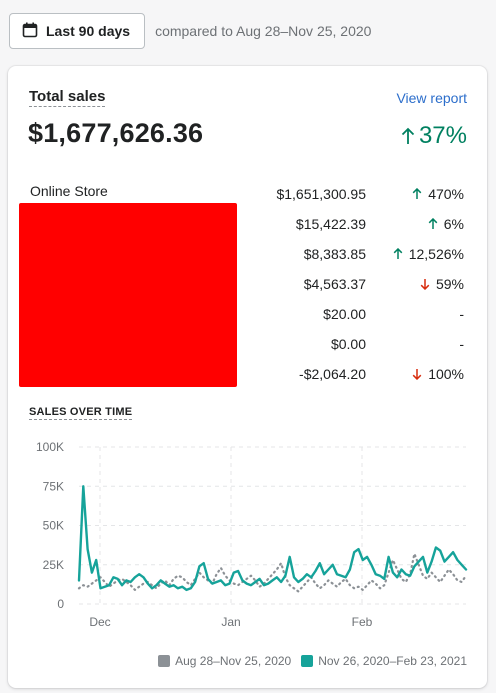  What do you see at coordinates (230, 622) in the screenshot?
I see `x-tick-label: Jan` at bounding box center [230, 622].